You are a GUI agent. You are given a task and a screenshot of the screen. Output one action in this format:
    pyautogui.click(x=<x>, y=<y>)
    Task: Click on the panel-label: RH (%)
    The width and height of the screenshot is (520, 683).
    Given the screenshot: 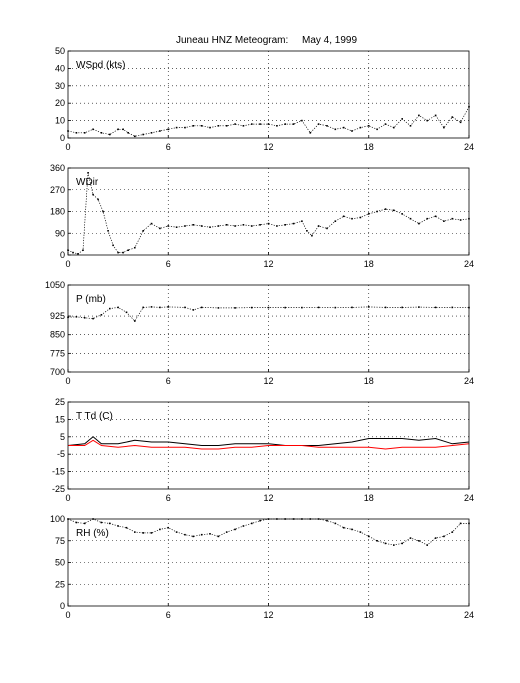 What is the action you would take?
    pyautogui.click(x=92, y=533)
    